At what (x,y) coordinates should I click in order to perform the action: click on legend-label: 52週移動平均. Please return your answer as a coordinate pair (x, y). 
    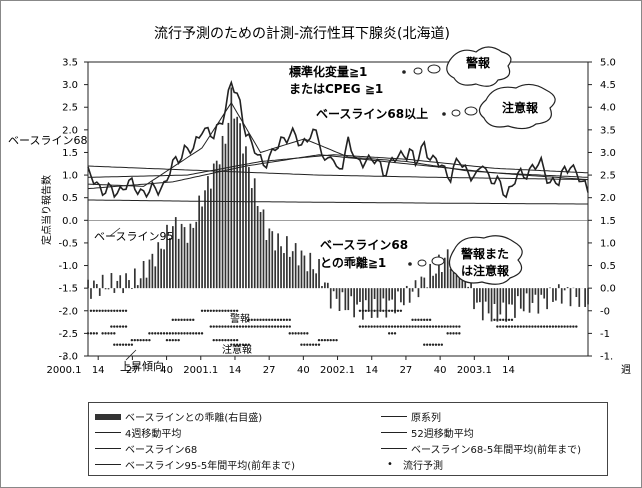
    Looking at the image, I should click on (442, 434).